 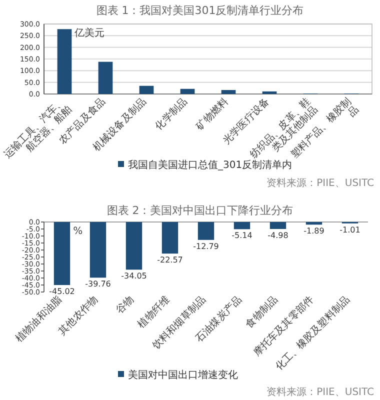 I want to click on y-axis-title: %, so click(x=78, y=231).